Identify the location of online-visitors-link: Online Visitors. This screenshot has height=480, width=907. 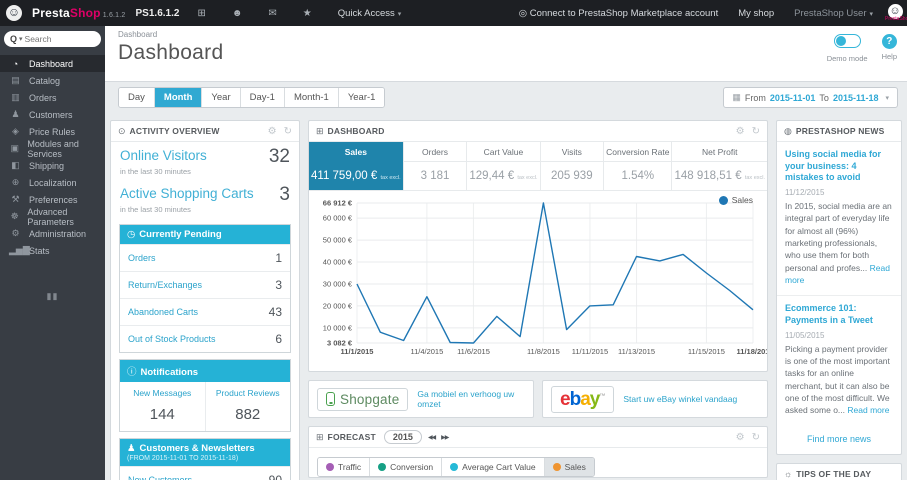
(163, 155).